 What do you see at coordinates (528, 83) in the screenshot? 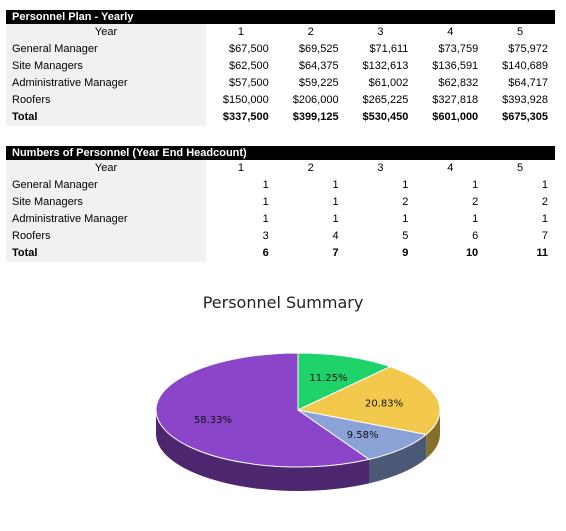
I see `value-cell: $64,717` at bounding box center [528, 83].